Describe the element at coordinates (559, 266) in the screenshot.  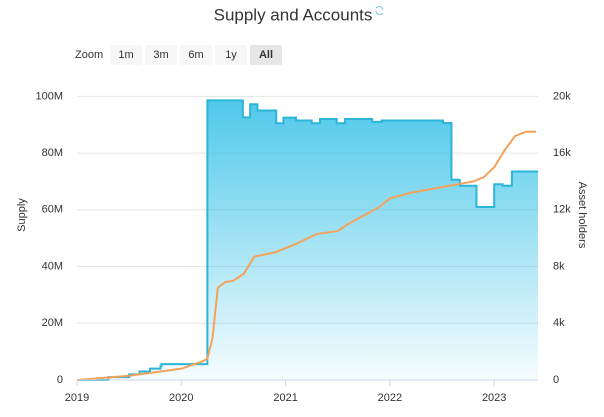
I see `y2-tick-label: 8k` at that location.